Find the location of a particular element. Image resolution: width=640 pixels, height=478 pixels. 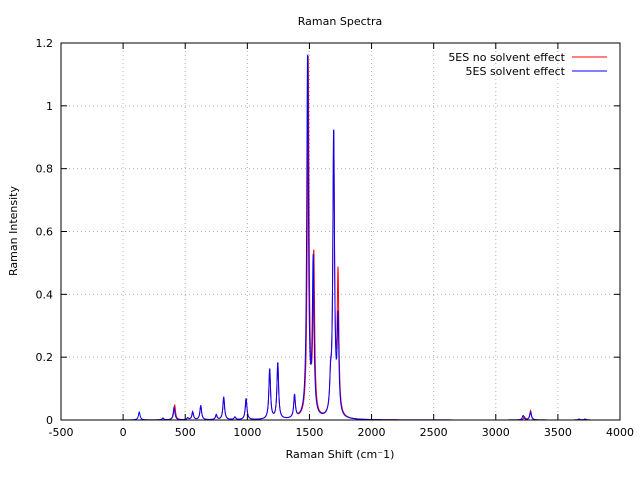

y-tick-label: 0.4 is located at coordinates (45, 294).